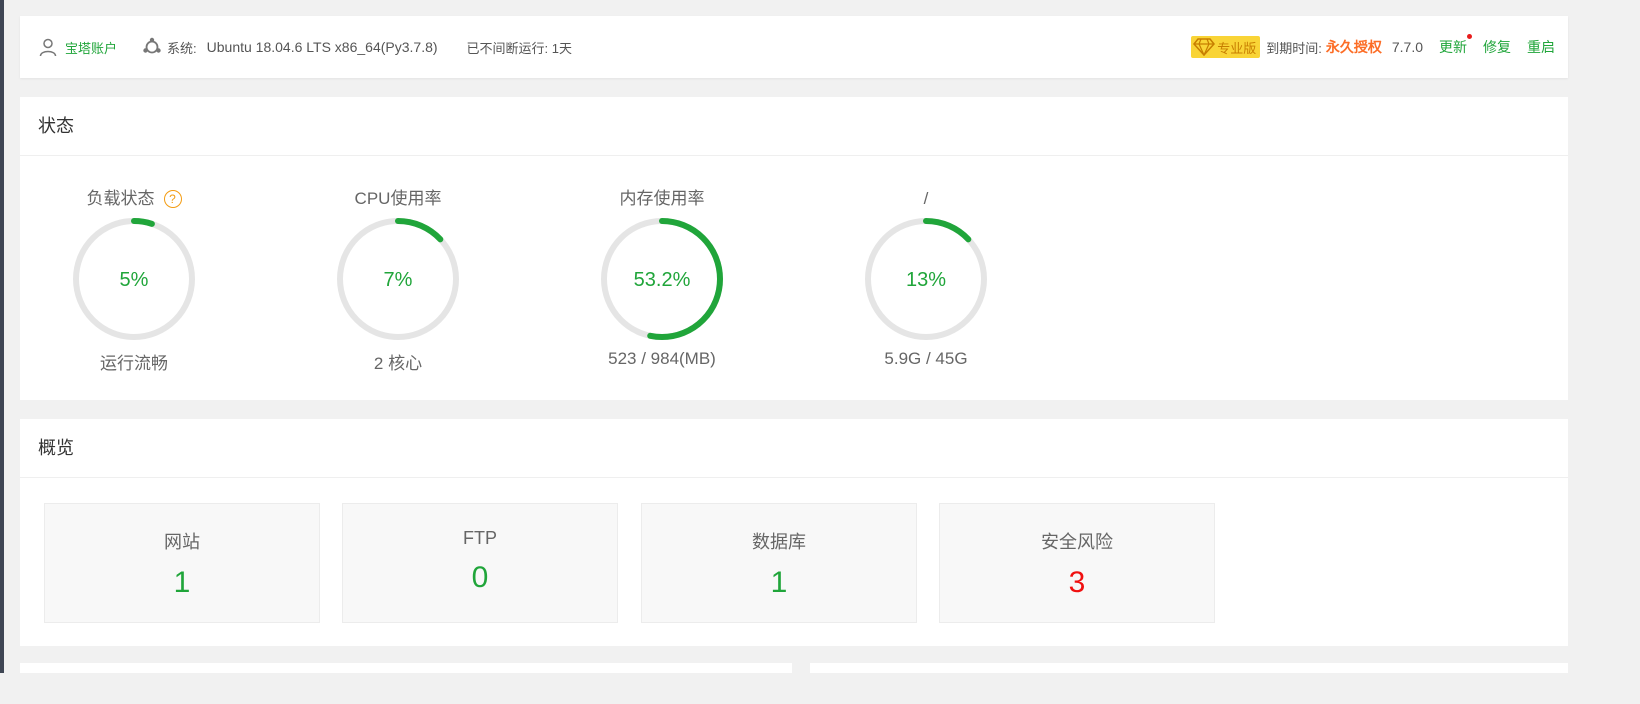 Image resolution: width=1640 pixels, height=704 pixels. I want to click on gauge-ring: 13%, so click(926, 279).